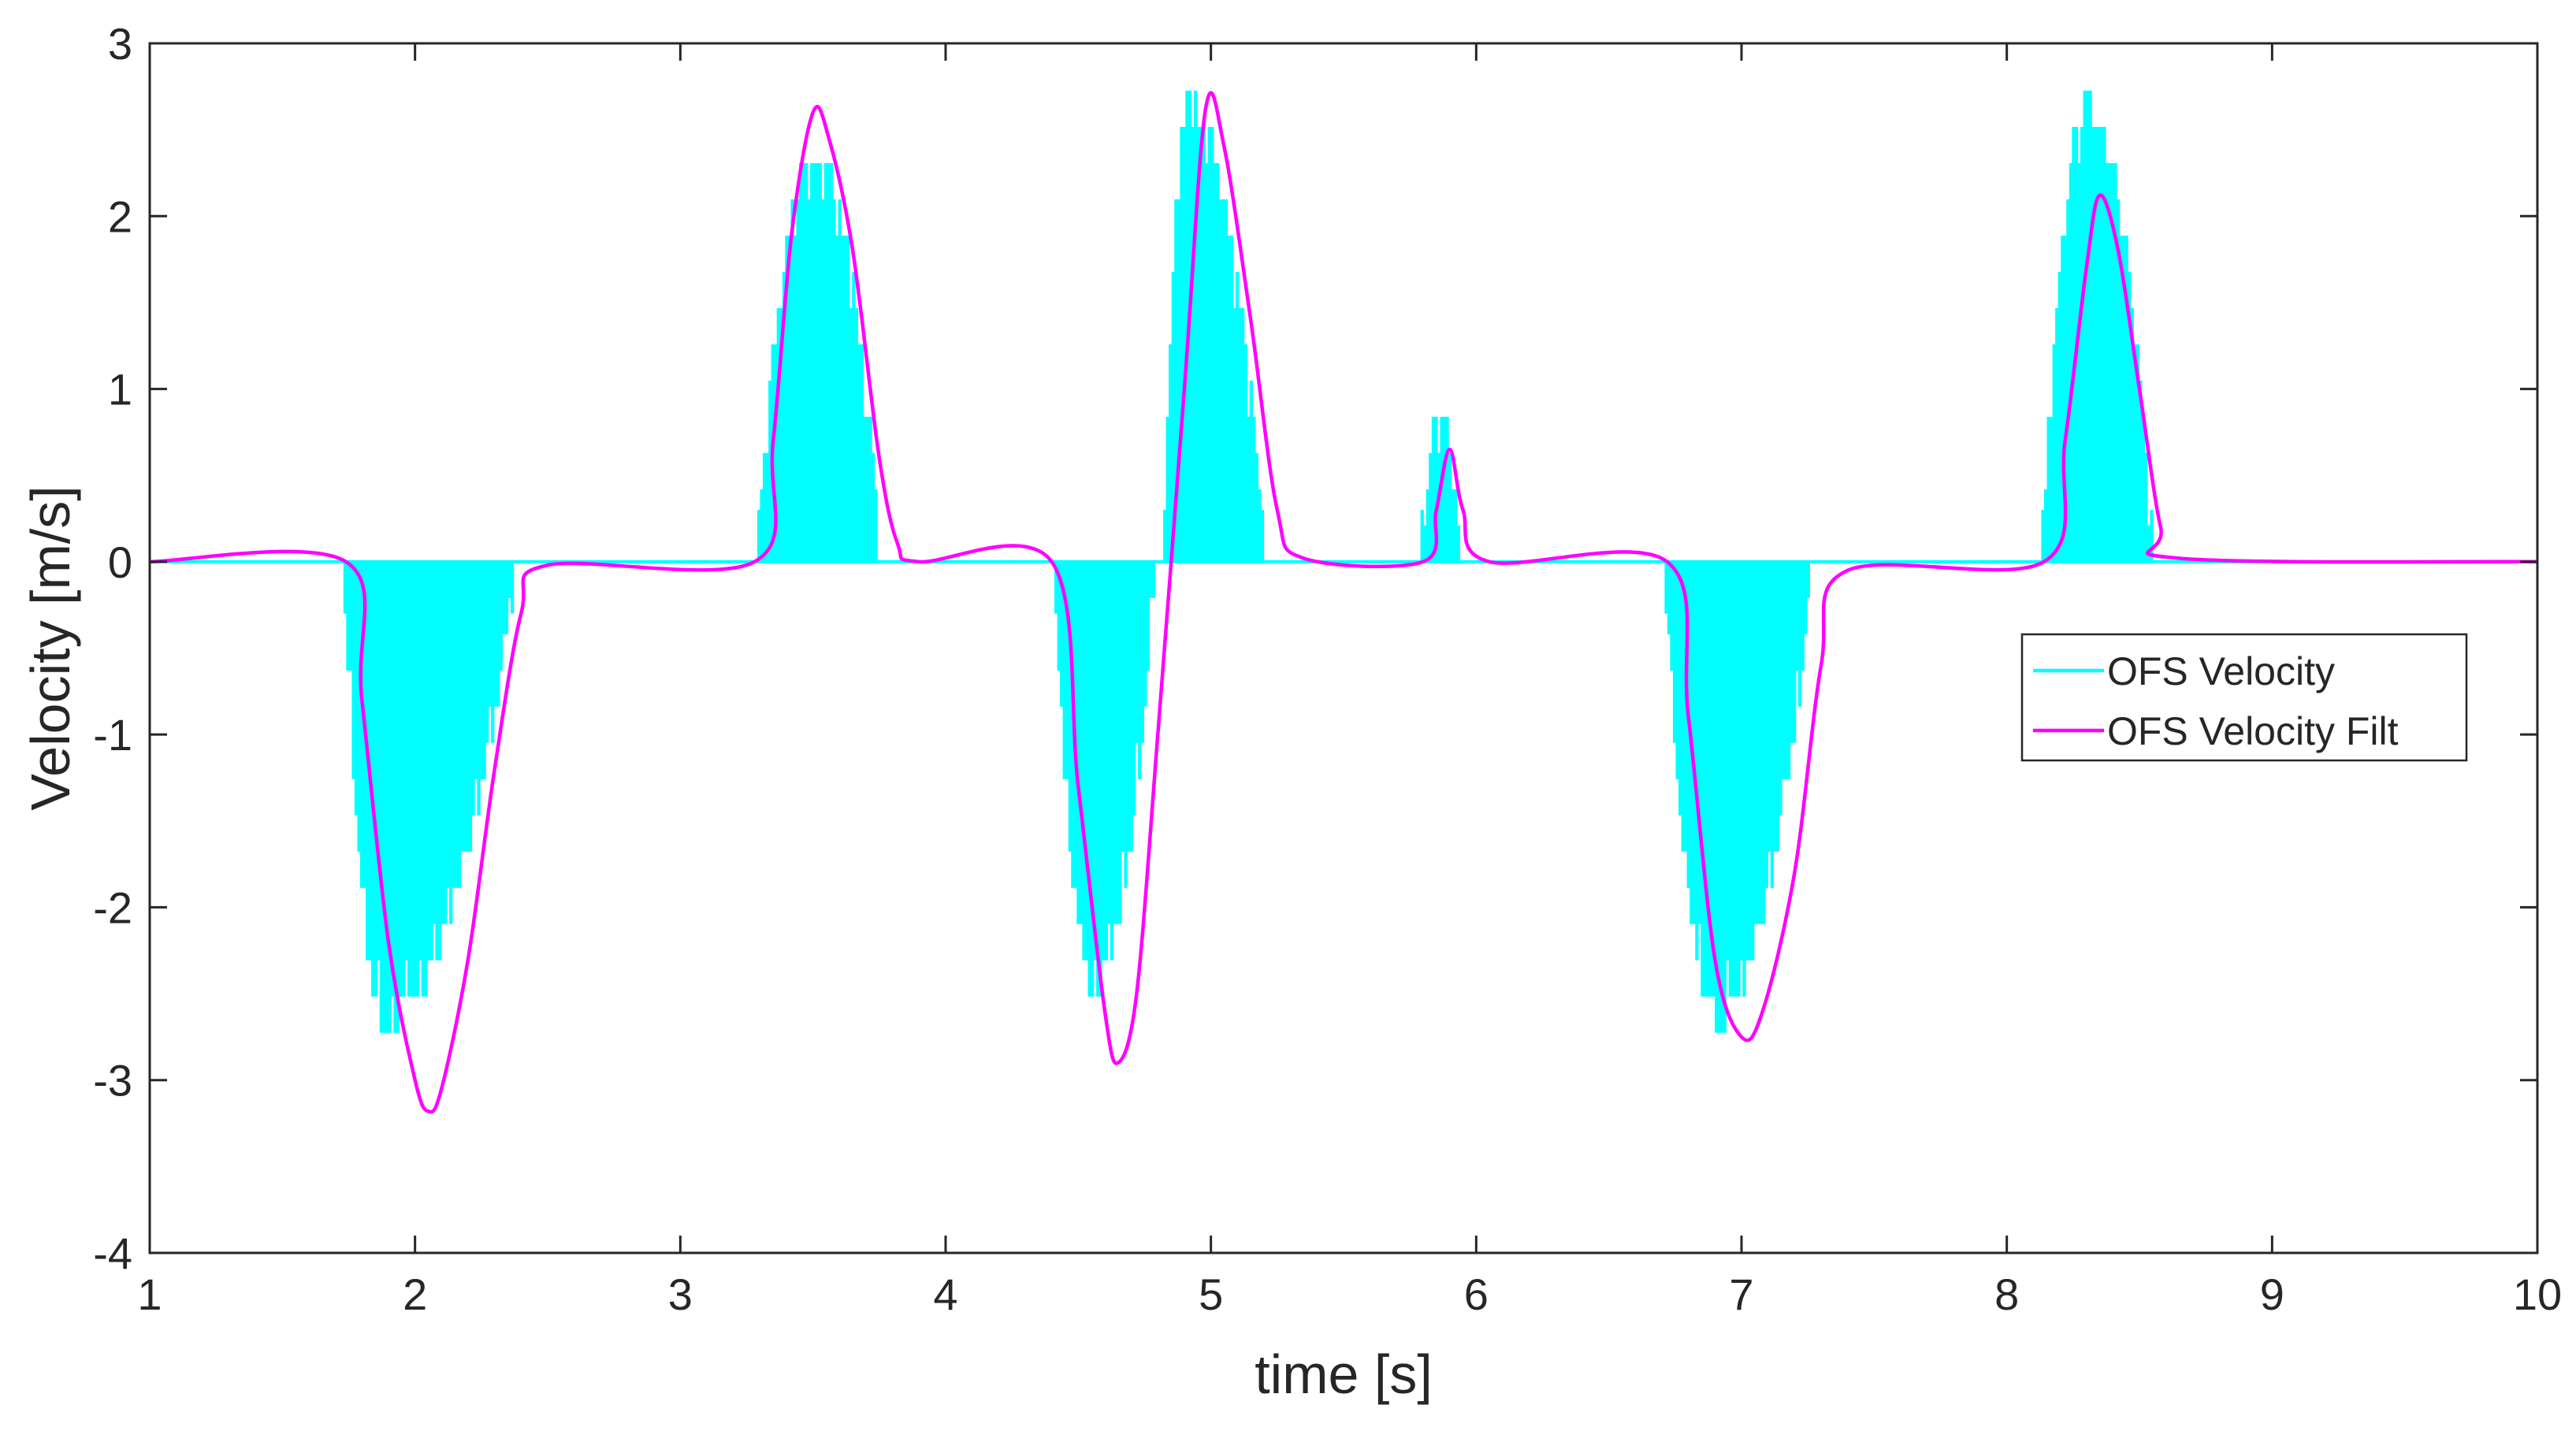 The image size is (2576, 1431). I want to click on y-tick-label: 0, so click(120, 562).